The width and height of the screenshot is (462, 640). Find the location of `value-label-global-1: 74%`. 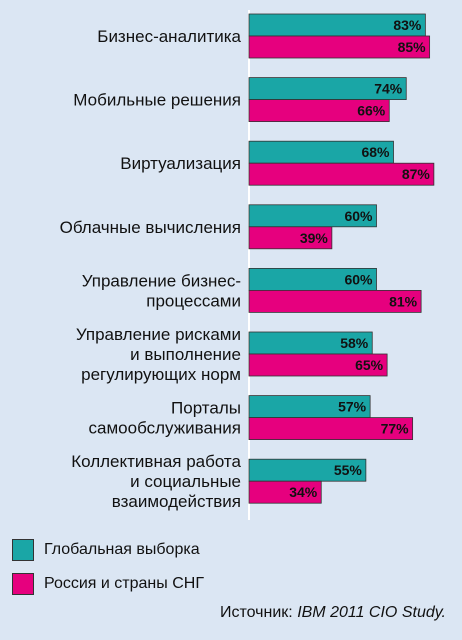

value-label-global-1: 74% is located at coordinates (388, 89).